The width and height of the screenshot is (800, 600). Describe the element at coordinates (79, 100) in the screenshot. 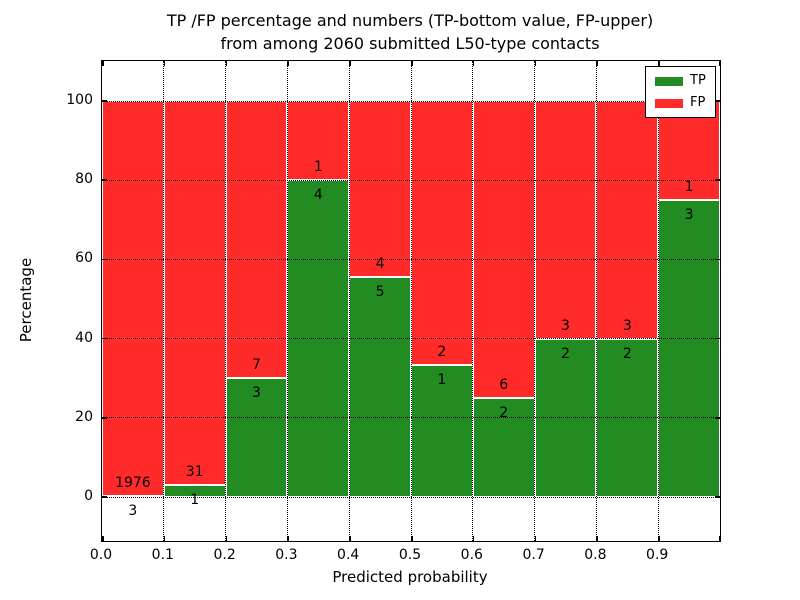

I see `y-tick-label: 100` at that location.